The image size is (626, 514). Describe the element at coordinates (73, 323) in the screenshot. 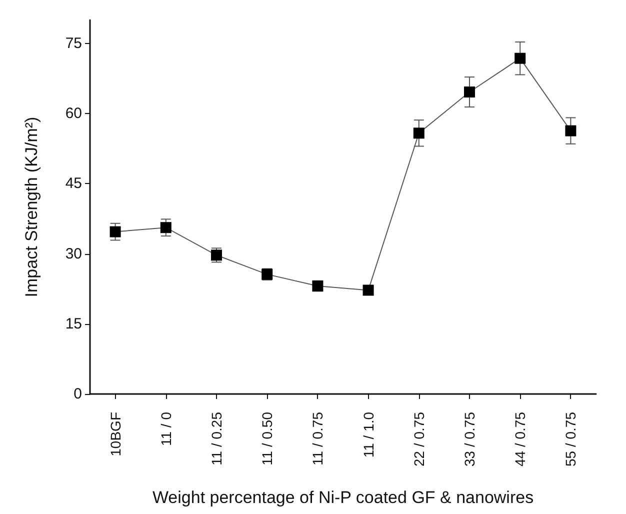

I see `y-tick-label: 15` at that location.